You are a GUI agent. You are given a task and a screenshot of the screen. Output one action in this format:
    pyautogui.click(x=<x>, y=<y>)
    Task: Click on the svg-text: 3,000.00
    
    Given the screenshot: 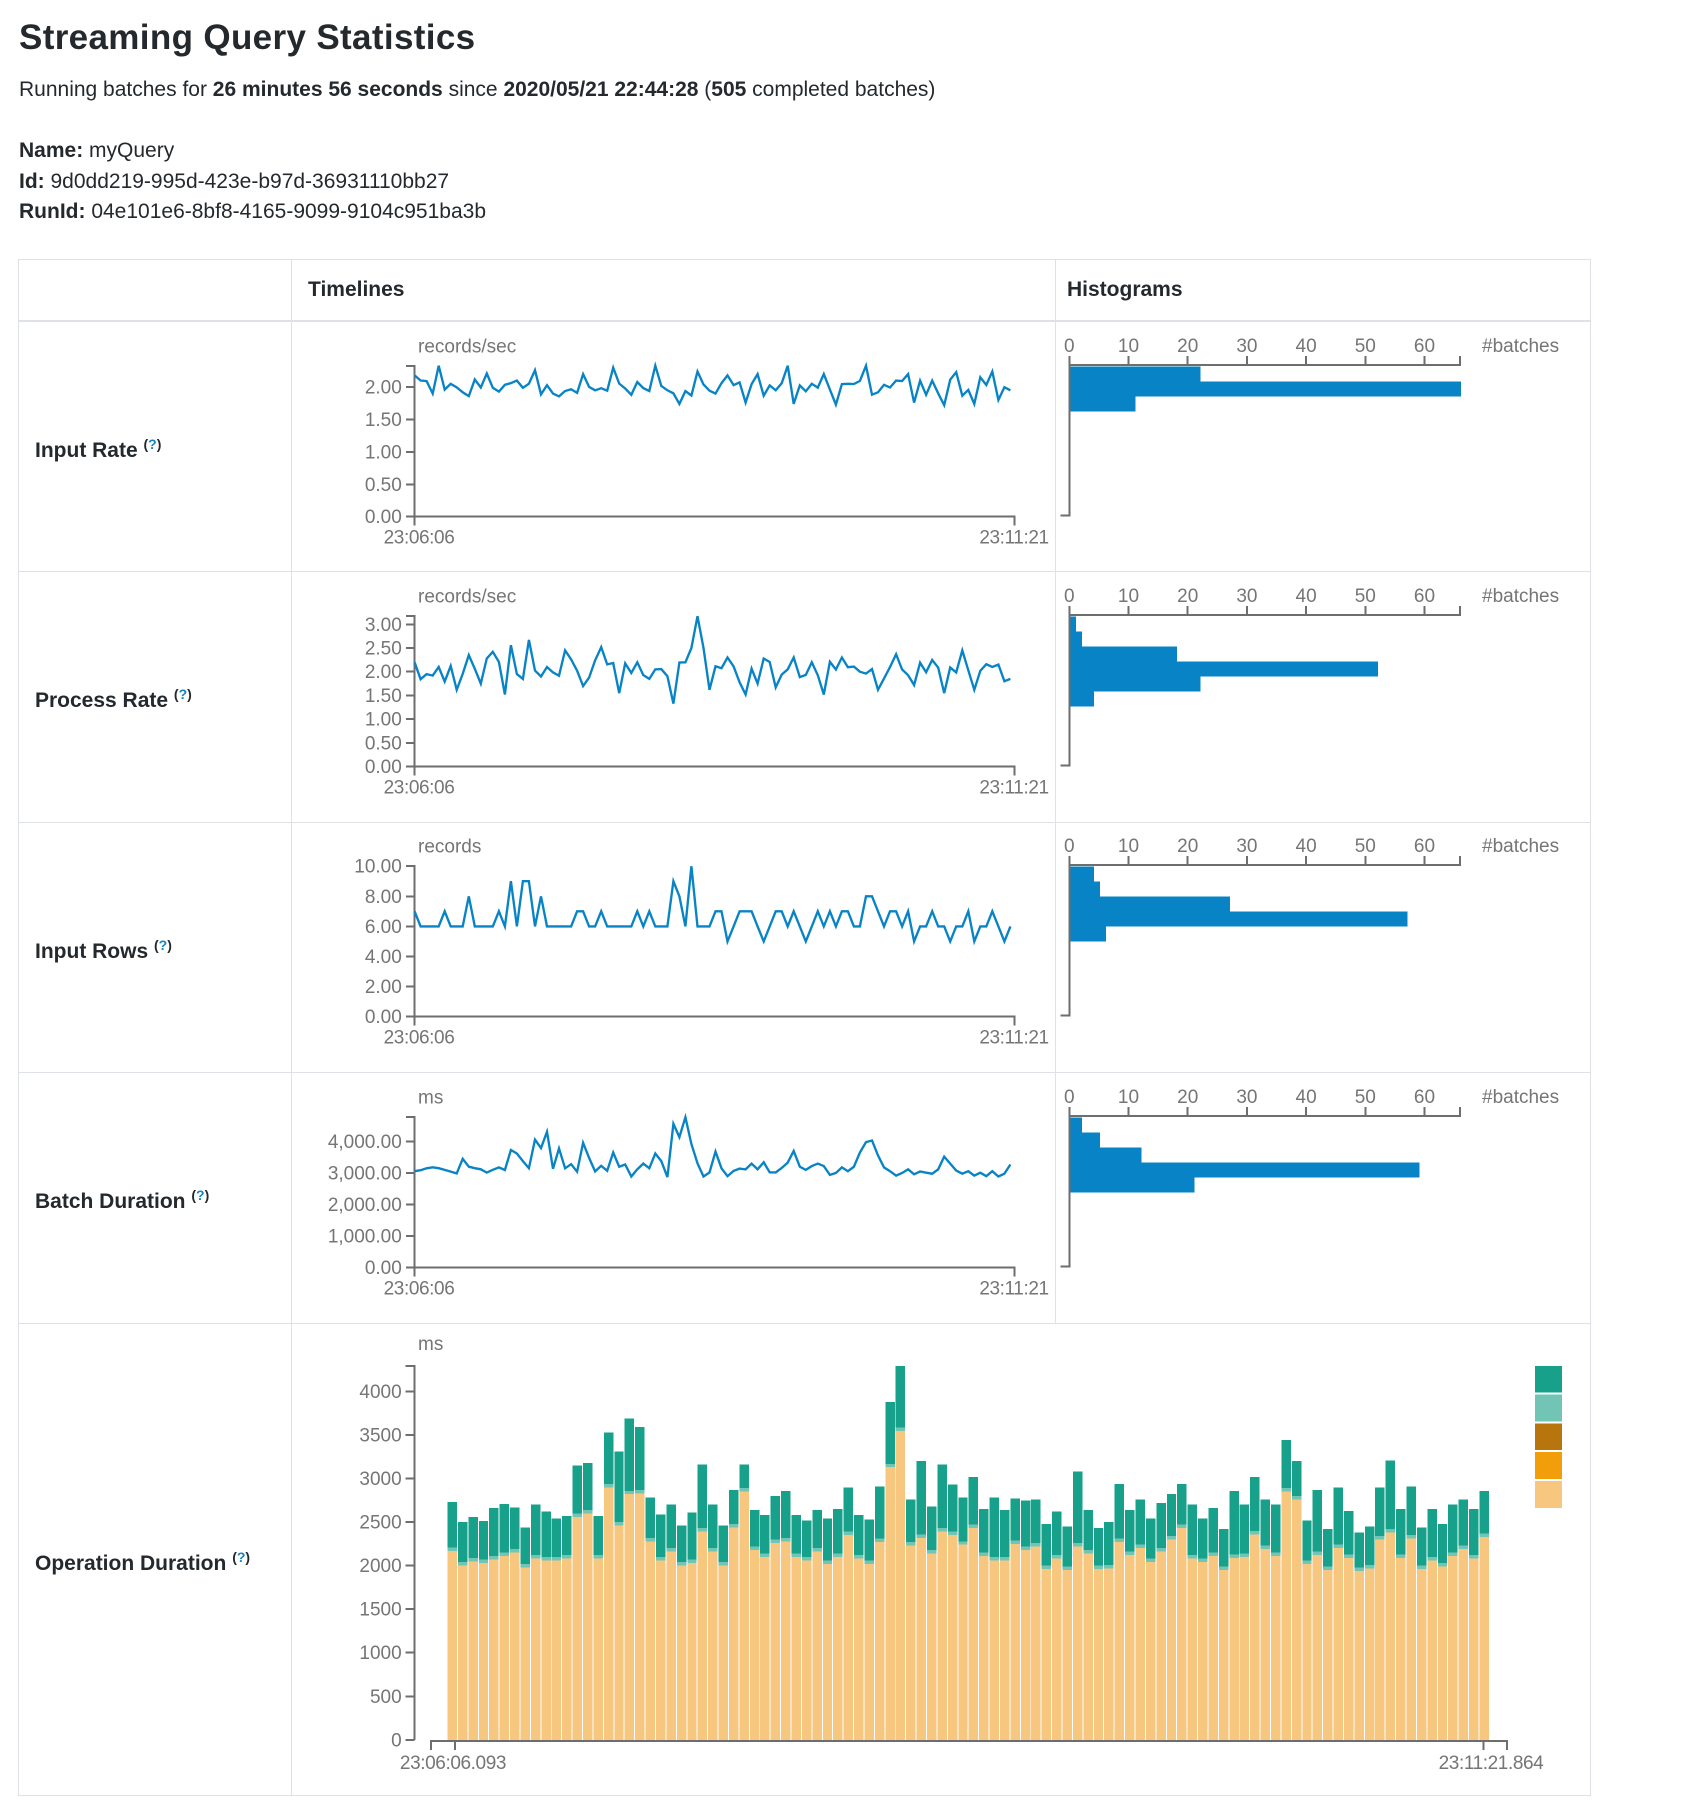 What is the action you would take?
    pyautogui.click(x=365, y=1173)
    